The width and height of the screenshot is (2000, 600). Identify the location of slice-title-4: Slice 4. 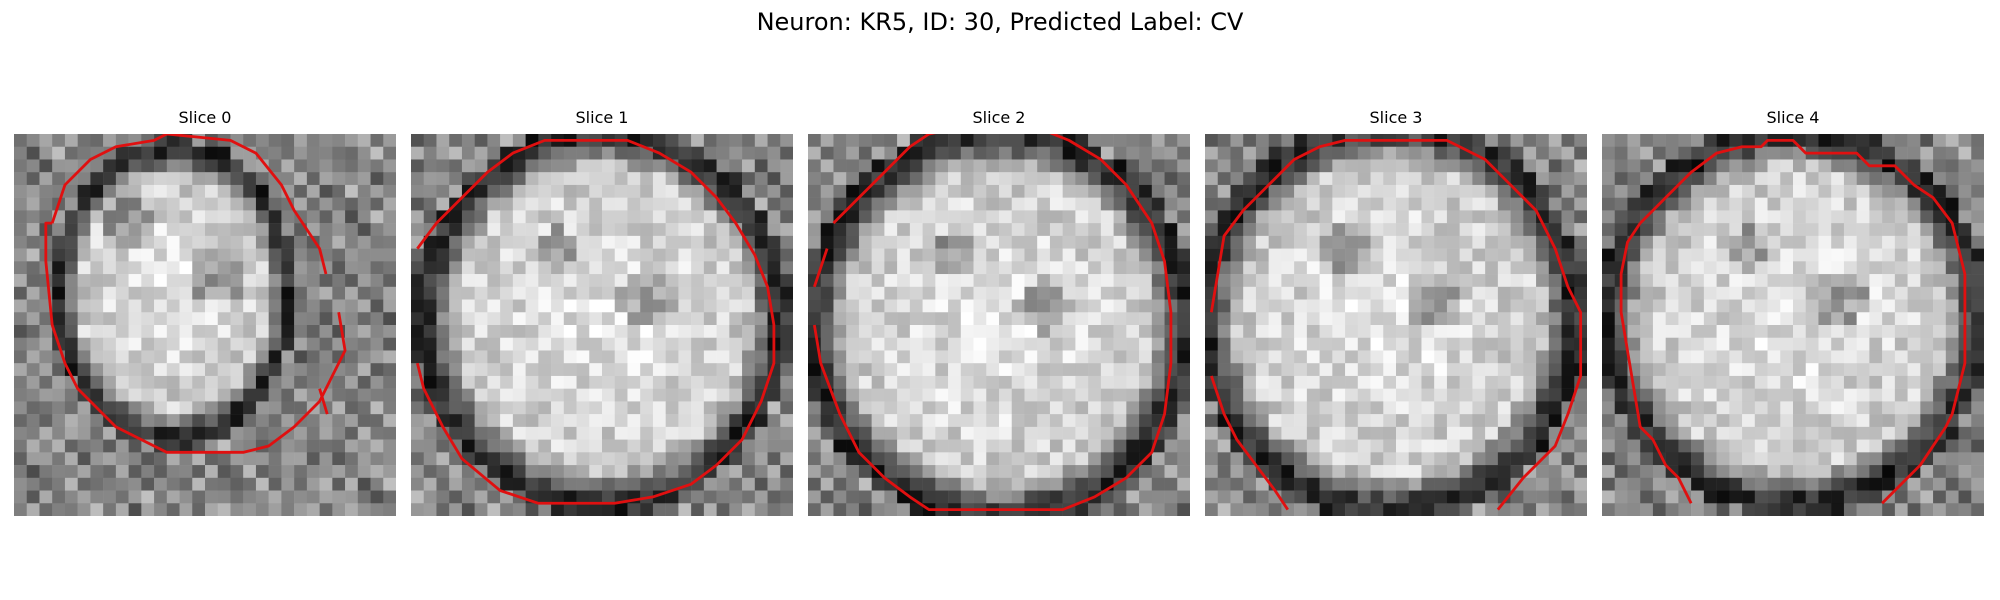
(1793, 117).